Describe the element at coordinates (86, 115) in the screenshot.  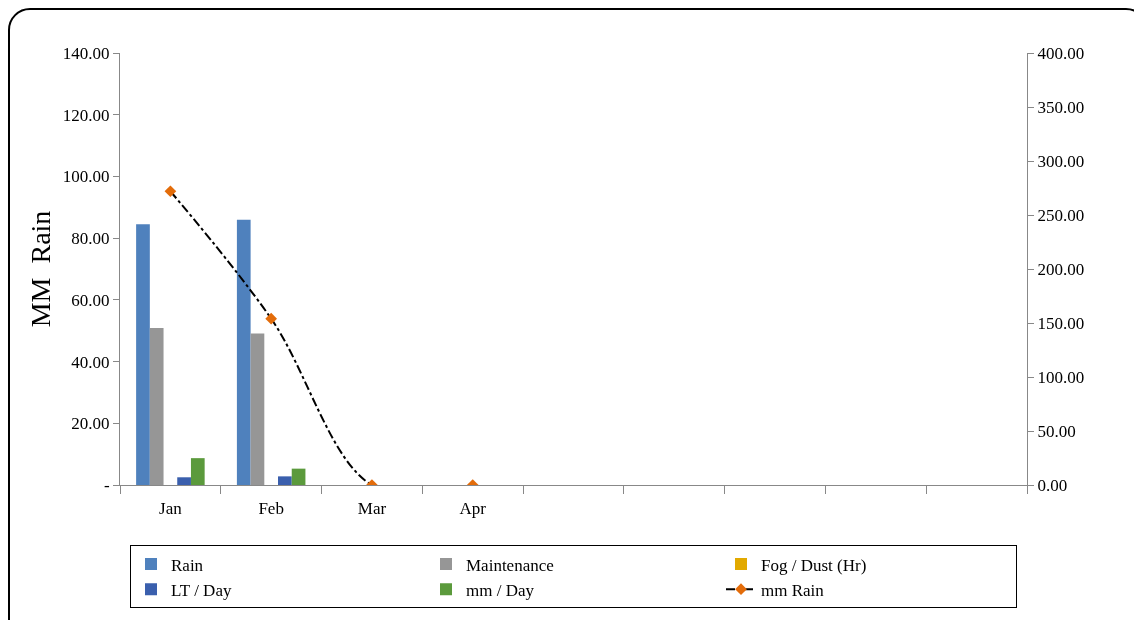
I see `y-tick-label: 120.00` at that location.